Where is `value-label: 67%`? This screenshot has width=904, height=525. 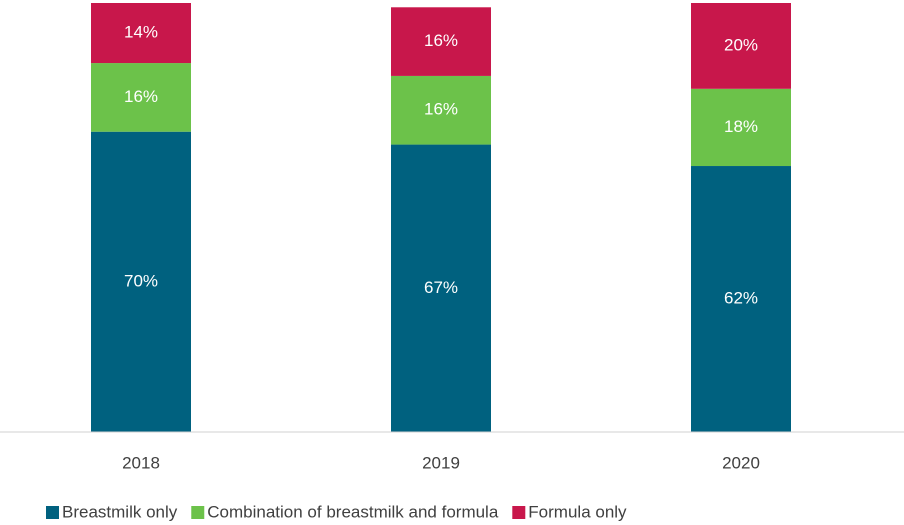 value-label: 67% is located at coordinates (441, 287).